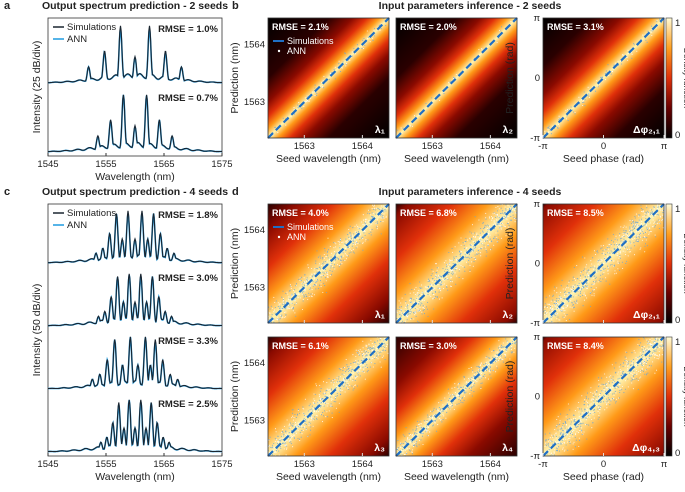  I want to click on colorbar-tick-label: 1, so click(677, 23).